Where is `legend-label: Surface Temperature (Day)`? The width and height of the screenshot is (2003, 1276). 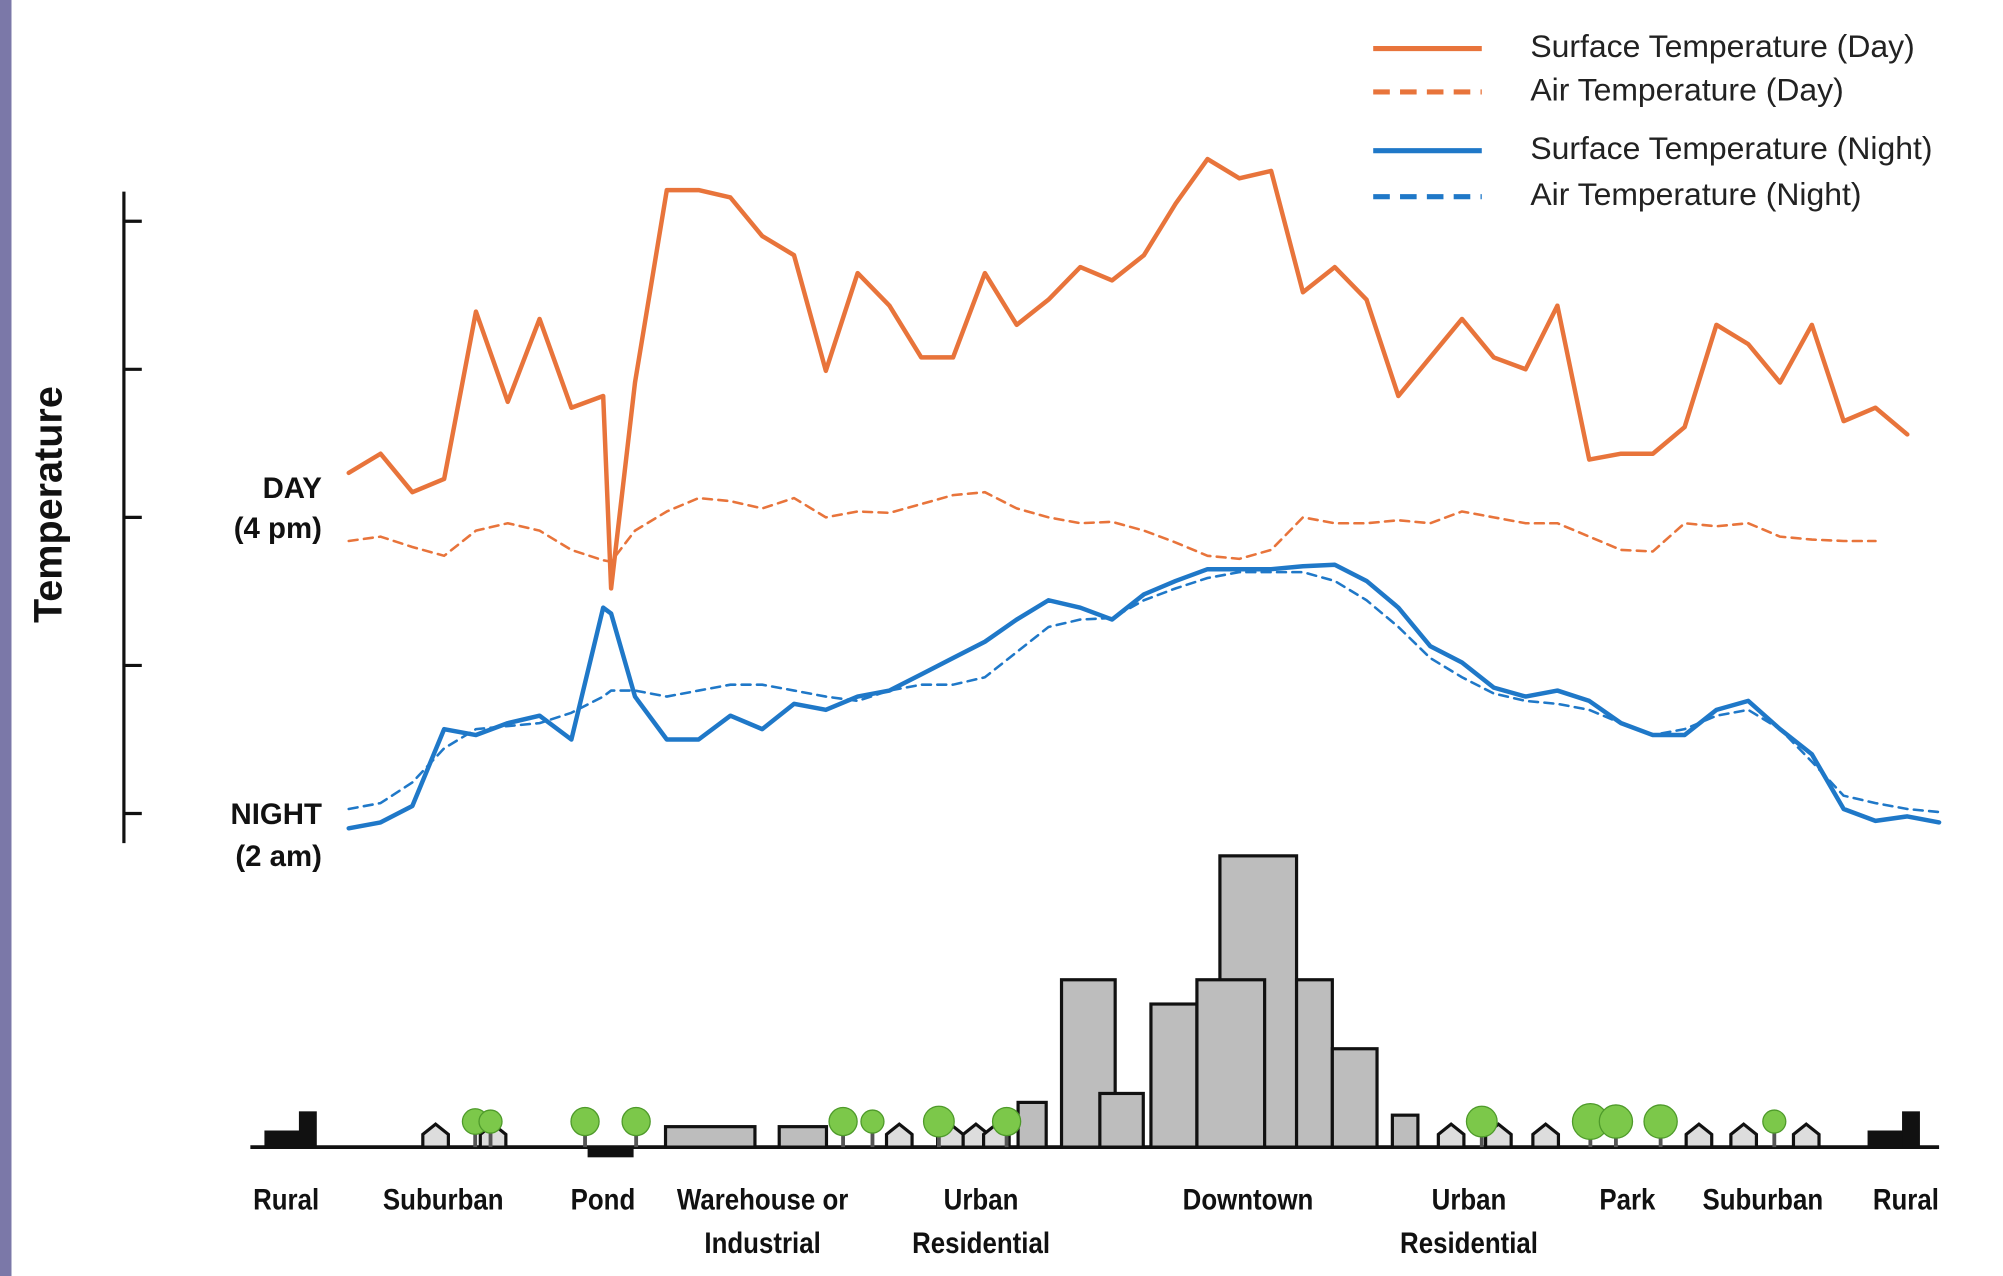 legend-label: Surface Temperature (Day) is located at coordinates (1722, 46).